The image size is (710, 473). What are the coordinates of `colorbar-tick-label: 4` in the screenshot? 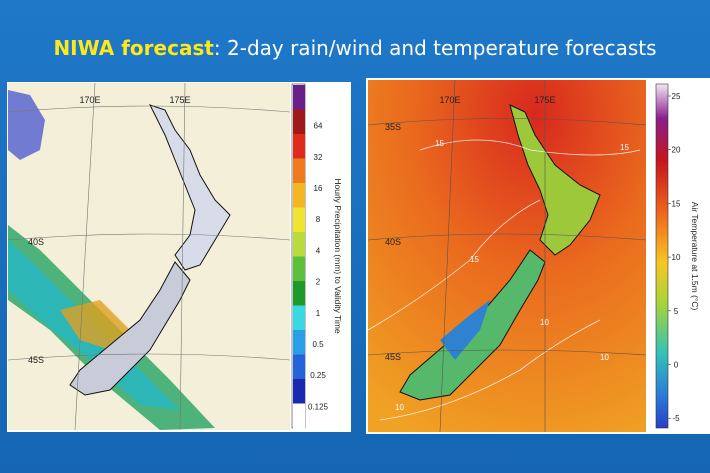 It's located at (318, 250).